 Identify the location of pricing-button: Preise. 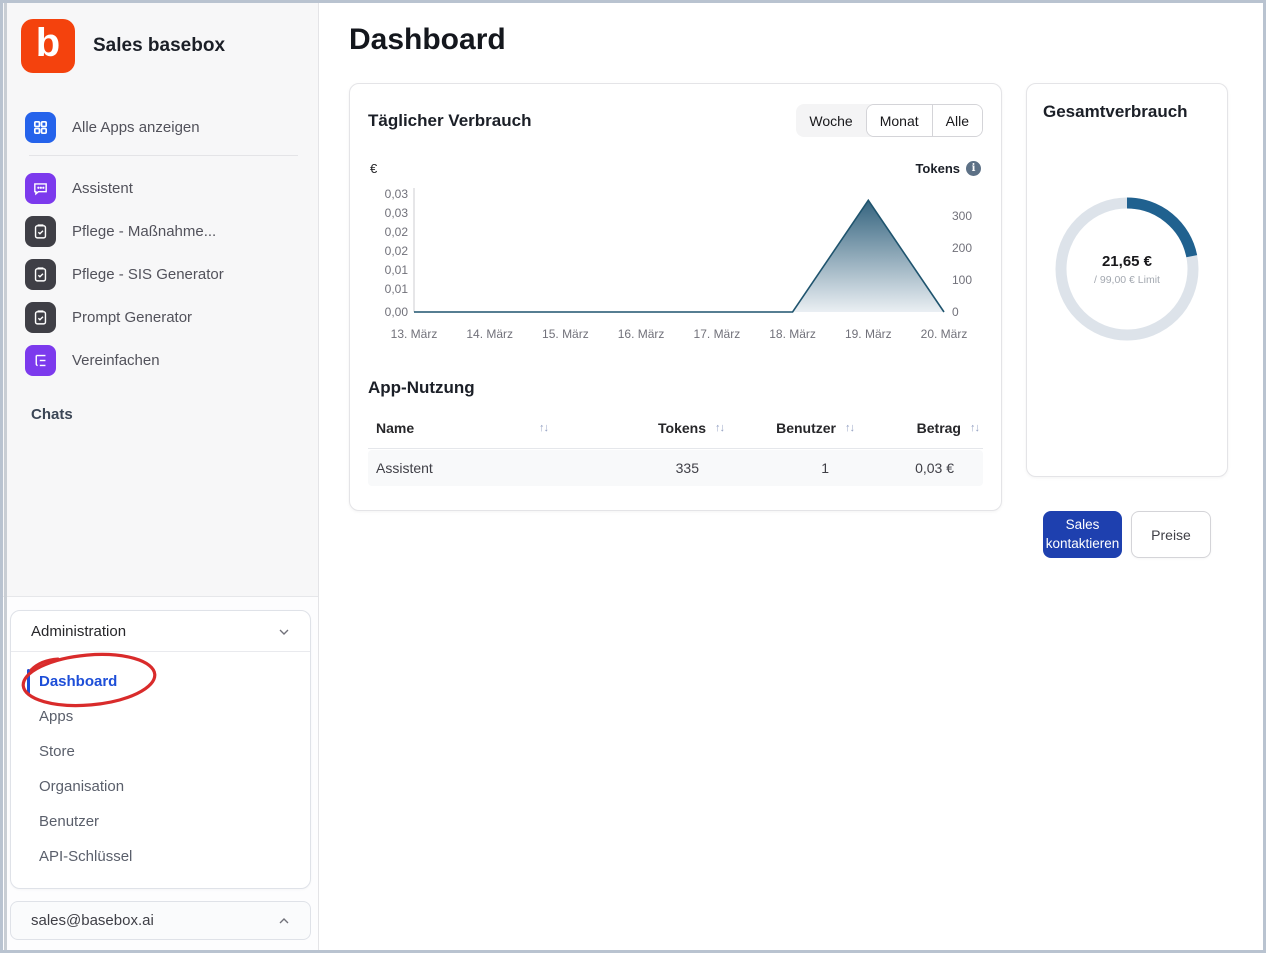
(1171, 534).